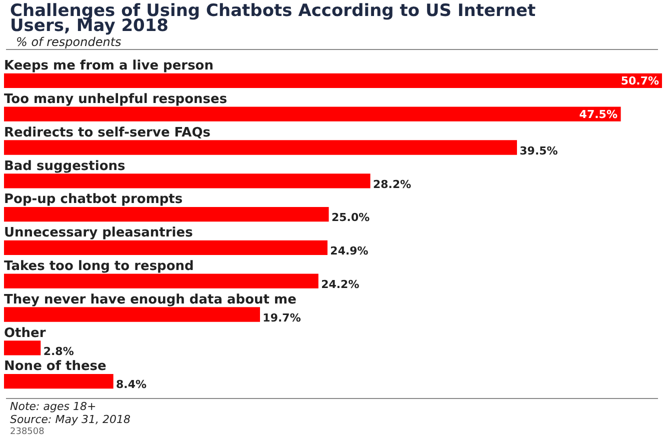 Image resolution: width=664 pixels, height=439 pixels. I want to click on chart-title: Challenges of Using Chatbots According to US Internet Users, May 2018, so click(273, 18).